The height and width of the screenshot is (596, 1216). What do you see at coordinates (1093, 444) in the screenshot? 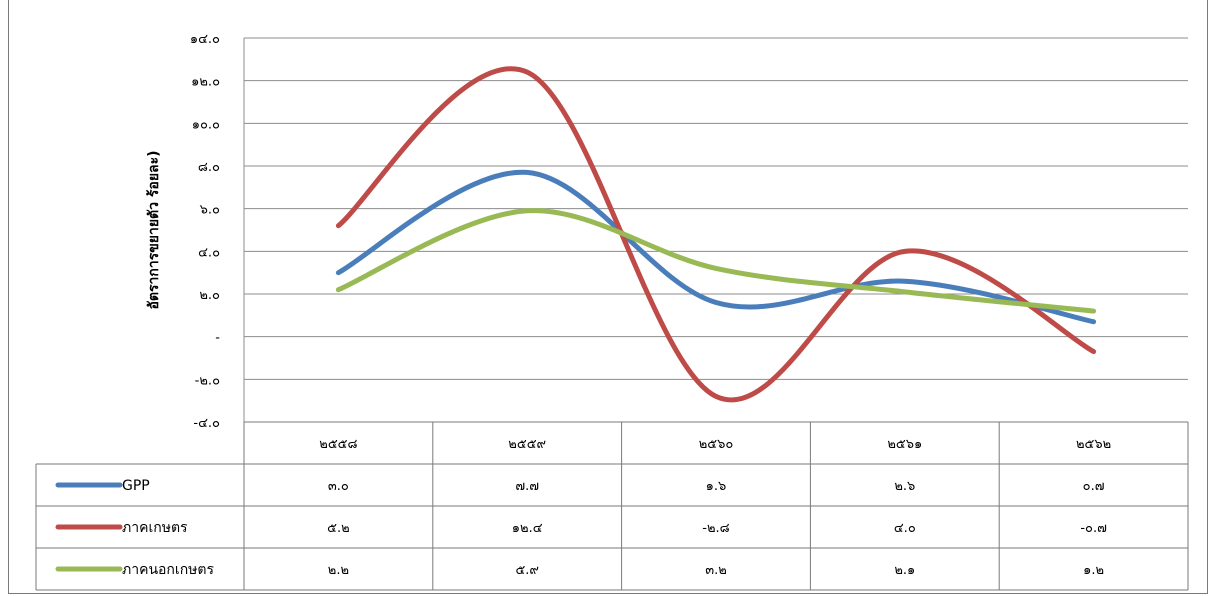
I see `x-tick-label: ๒๕๖๒` at bounding box center [1093, 444].